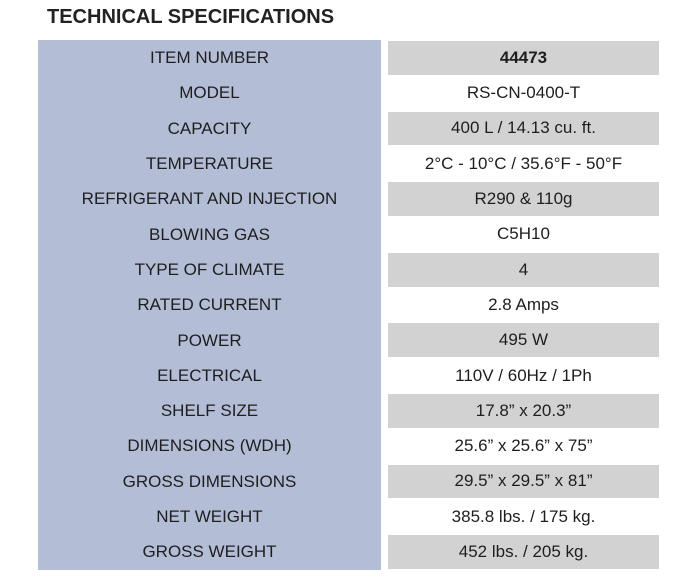 The width and height of the screenshot is (694, 586). What do you see at coordinates (523, 163) in the screenshot?
I see `spec-value: 2°C - 10°C / 35.6°F - 50°F` at bounding box center [523, 163].